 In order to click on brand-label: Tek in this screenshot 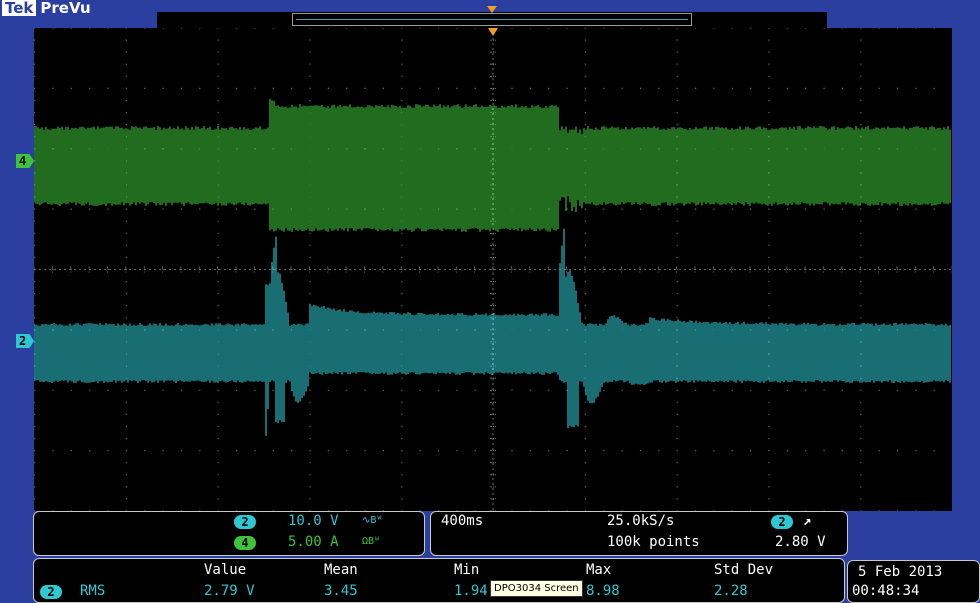, I will do `click(19, 8)`.